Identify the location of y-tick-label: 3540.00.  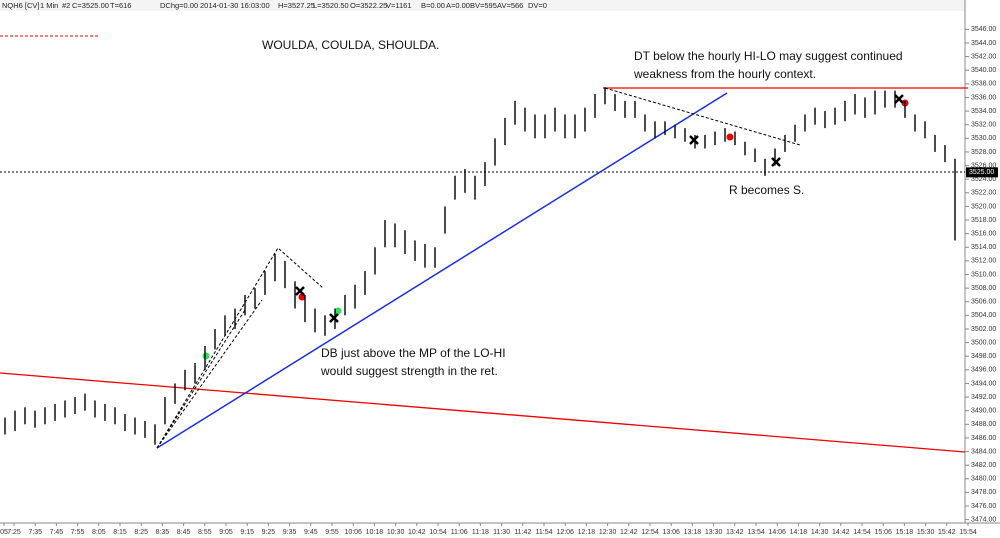
(983, 70).